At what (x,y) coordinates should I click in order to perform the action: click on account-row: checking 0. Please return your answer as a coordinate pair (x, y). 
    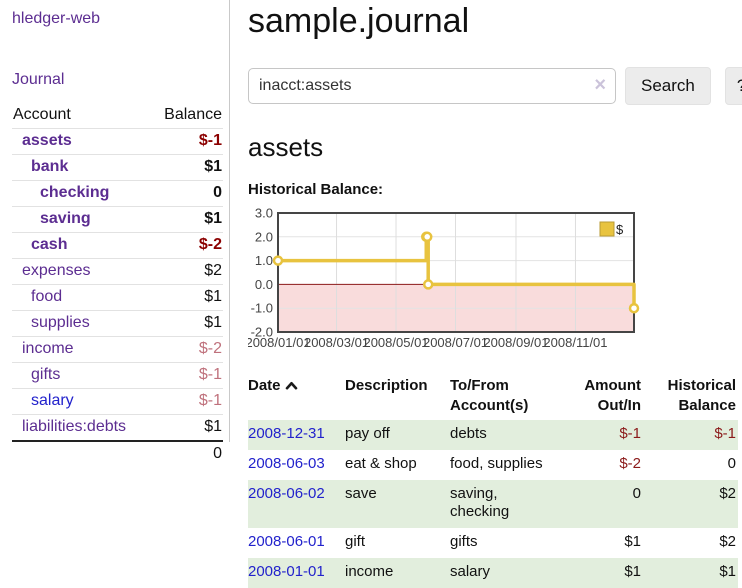
    Looking at the image, I should click on (117, 193).